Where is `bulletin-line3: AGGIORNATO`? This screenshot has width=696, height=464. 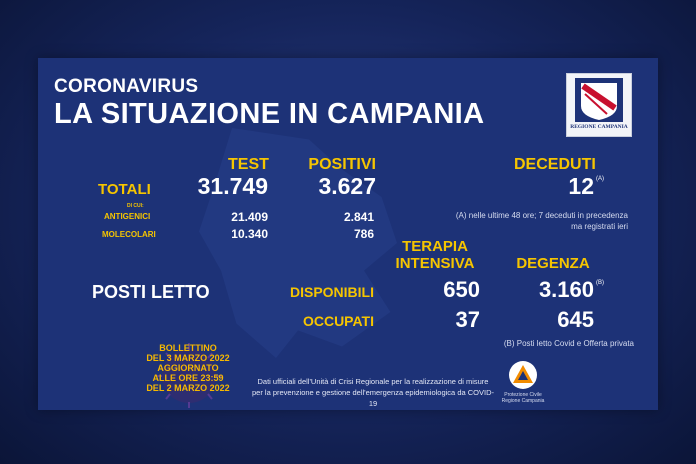 bulletin-line3: AGGIORNATO is located at coordinates (188, 368).